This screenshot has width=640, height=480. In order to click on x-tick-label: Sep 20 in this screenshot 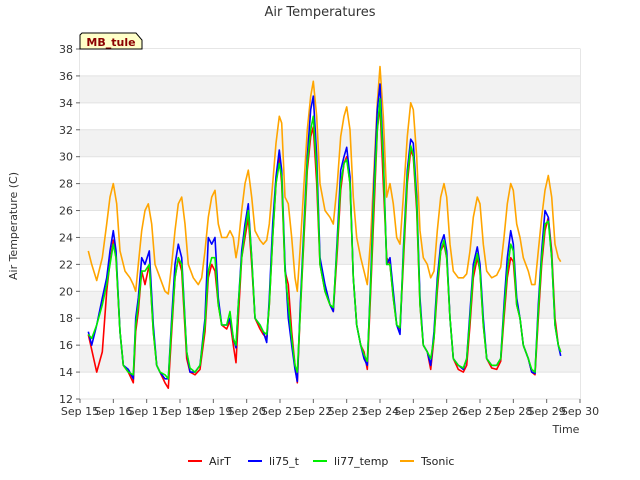, I will do `click(247, 411)`.